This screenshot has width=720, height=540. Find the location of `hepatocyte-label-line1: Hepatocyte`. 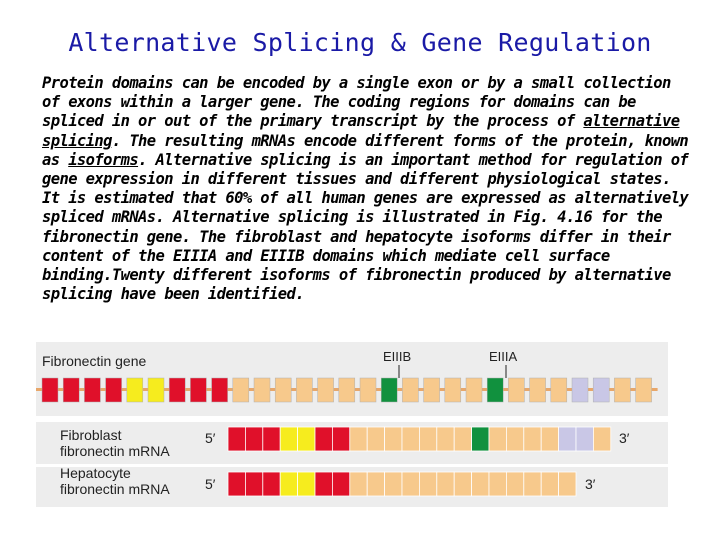

hepatocyte-label-line1: Hepatocyte is located at coordinates (95, 473).